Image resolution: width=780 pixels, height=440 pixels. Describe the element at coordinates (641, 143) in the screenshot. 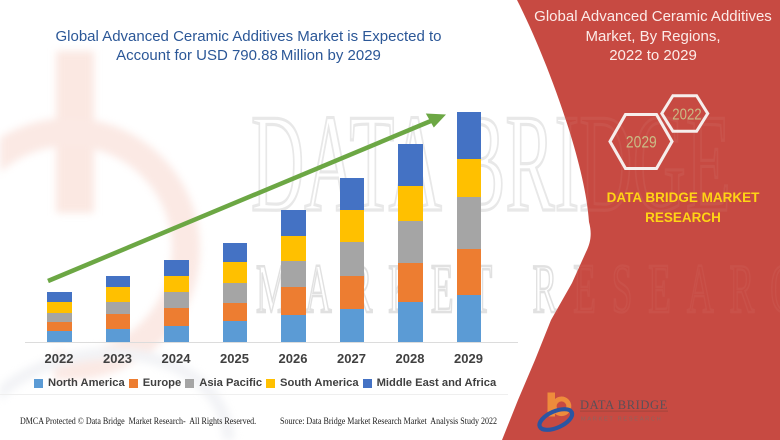

I see `svg-text: 2029` at that location.